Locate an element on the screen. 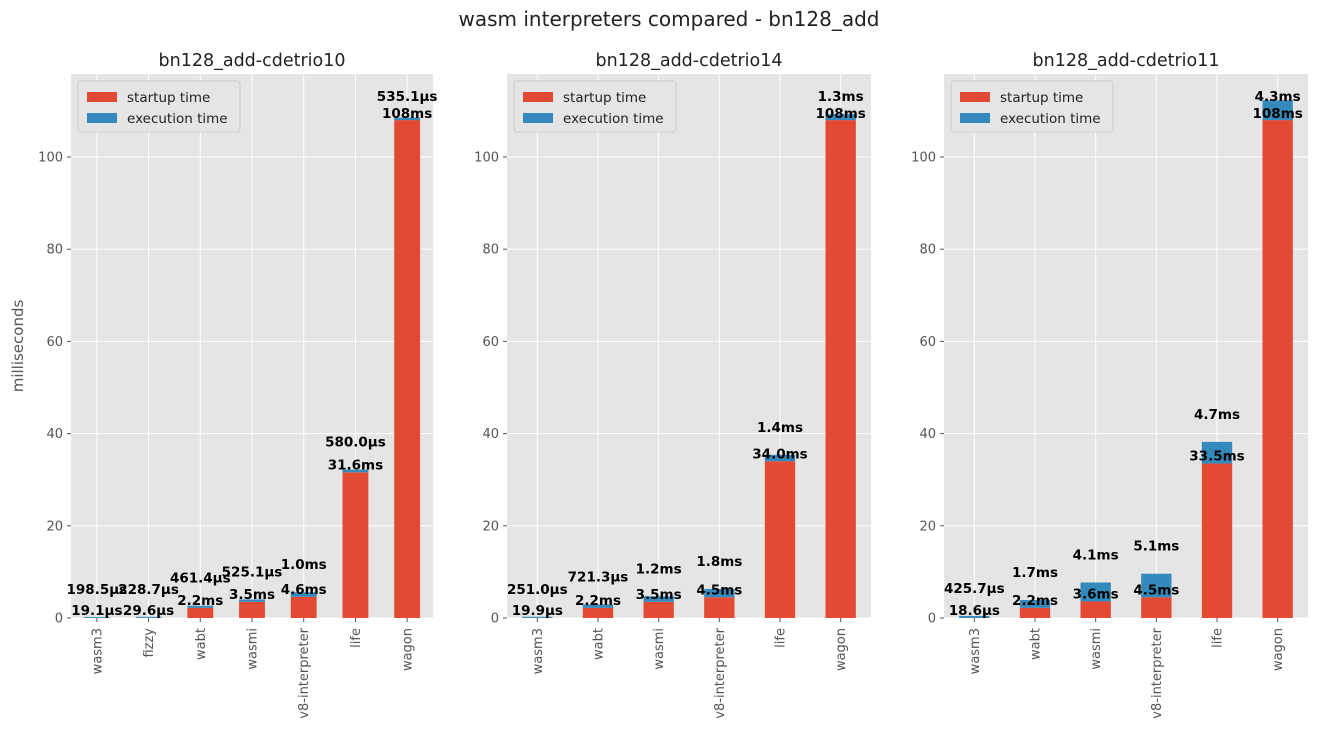 The width and height of the screenshot is (1319, 735). data-label-execution: 1.0ms is located at coordinates (304, 565).